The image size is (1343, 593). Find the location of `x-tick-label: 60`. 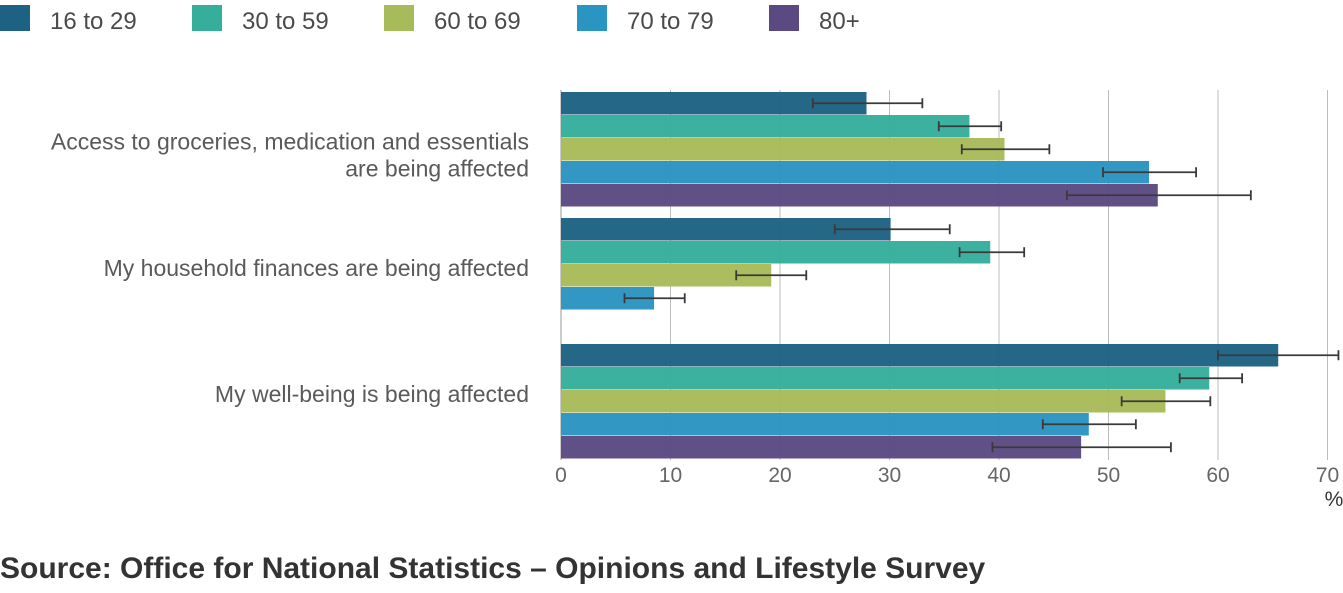

x-tick-label: 60 is located at coordinates (1217, 475).